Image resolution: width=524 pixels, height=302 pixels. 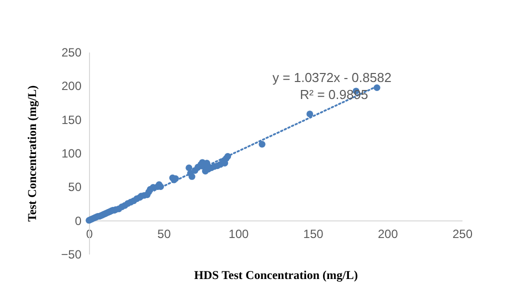 What do you see at coordinates (71, 119) in the screenshot?
I see `y-tick-label: 150` at bounding box center [71, 119].